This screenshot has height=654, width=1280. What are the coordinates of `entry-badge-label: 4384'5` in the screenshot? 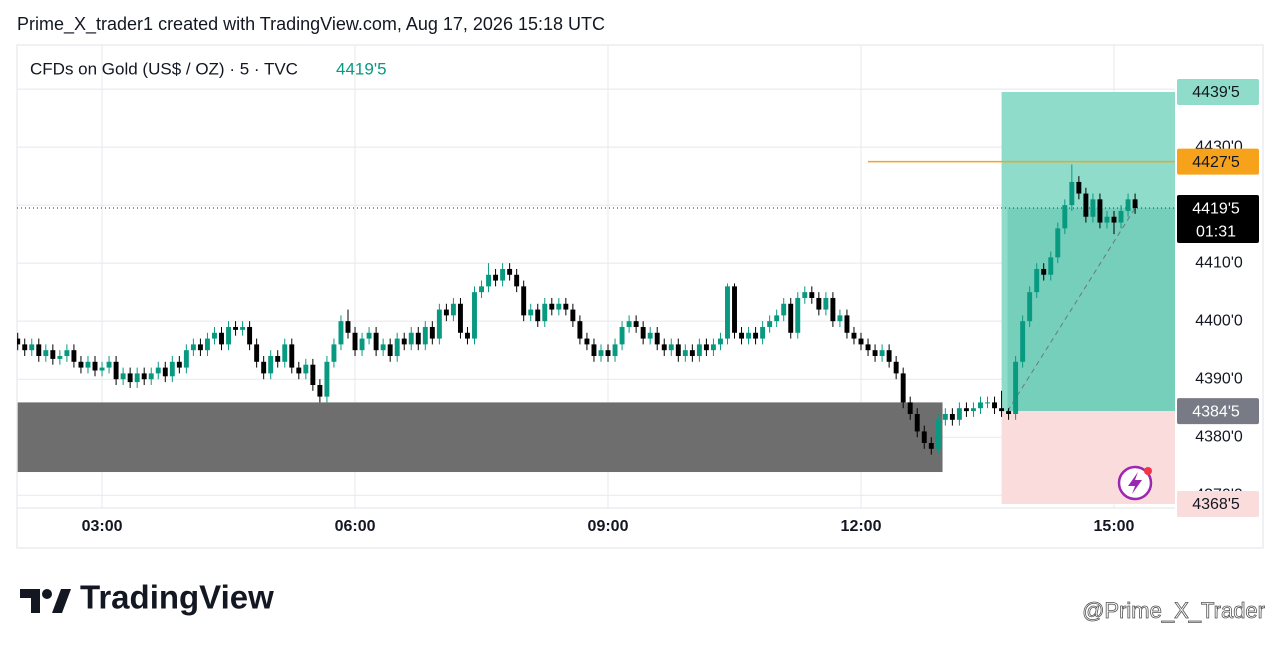 It's located at (1216, 411).